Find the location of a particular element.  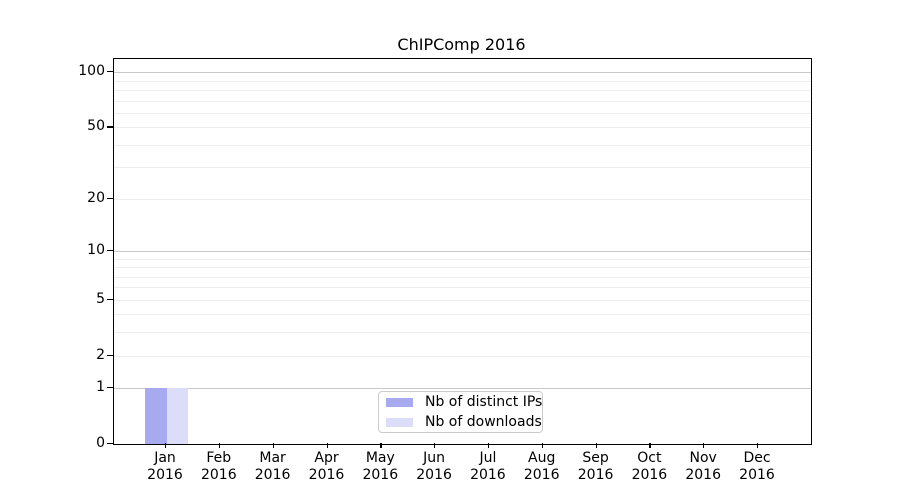

bar-distinct-ips is located at coordinates (156, 416).